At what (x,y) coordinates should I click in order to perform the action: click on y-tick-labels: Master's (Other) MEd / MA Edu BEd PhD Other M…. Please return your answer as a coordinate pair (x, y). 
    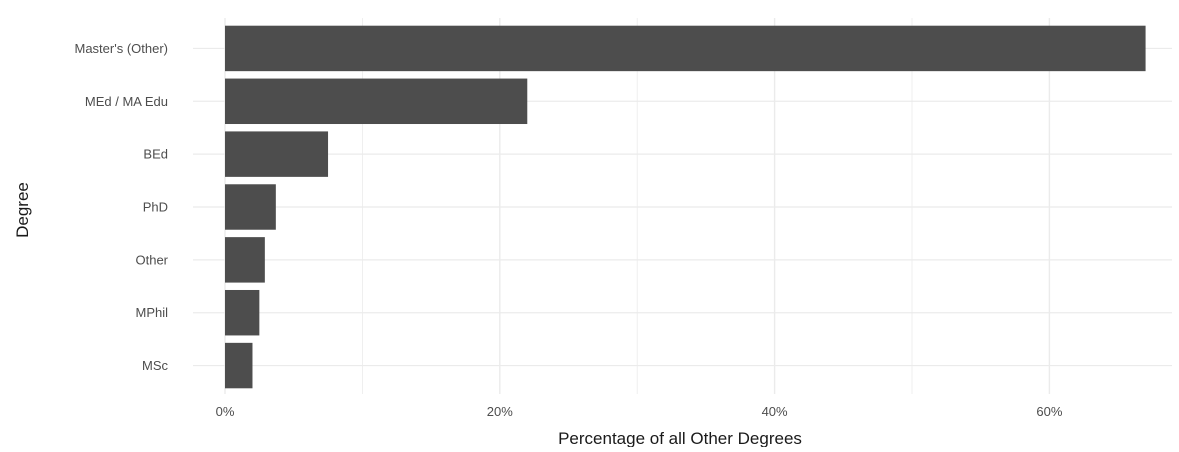
    Looking at the image, I should click on (122, 207).